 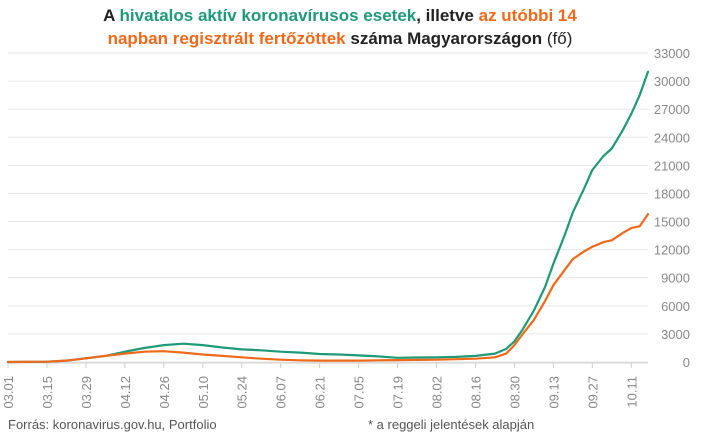 I want to click on title-active-cases-label: hivatalos aktív koronavírusos esetek, so click(x=268, y=15).